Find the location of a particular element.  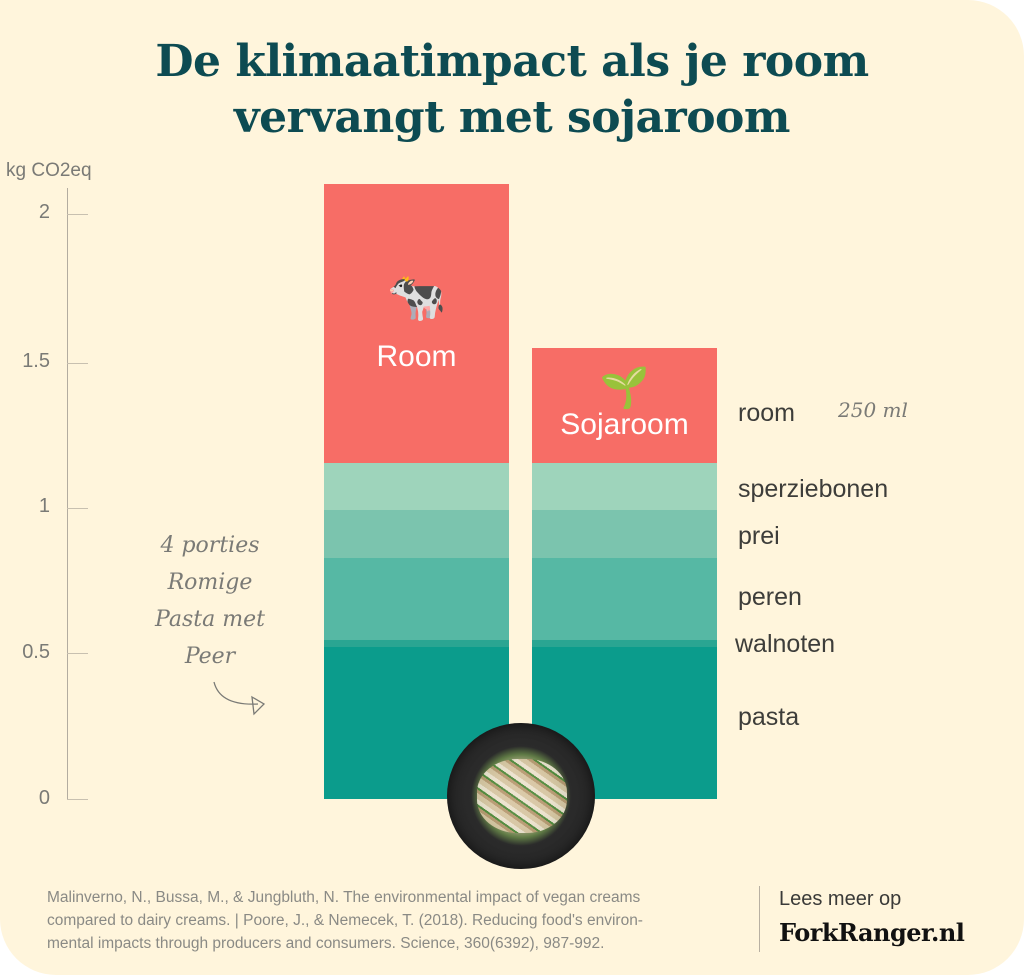

annotation-line: Romige is located at coordinates (210, 582).